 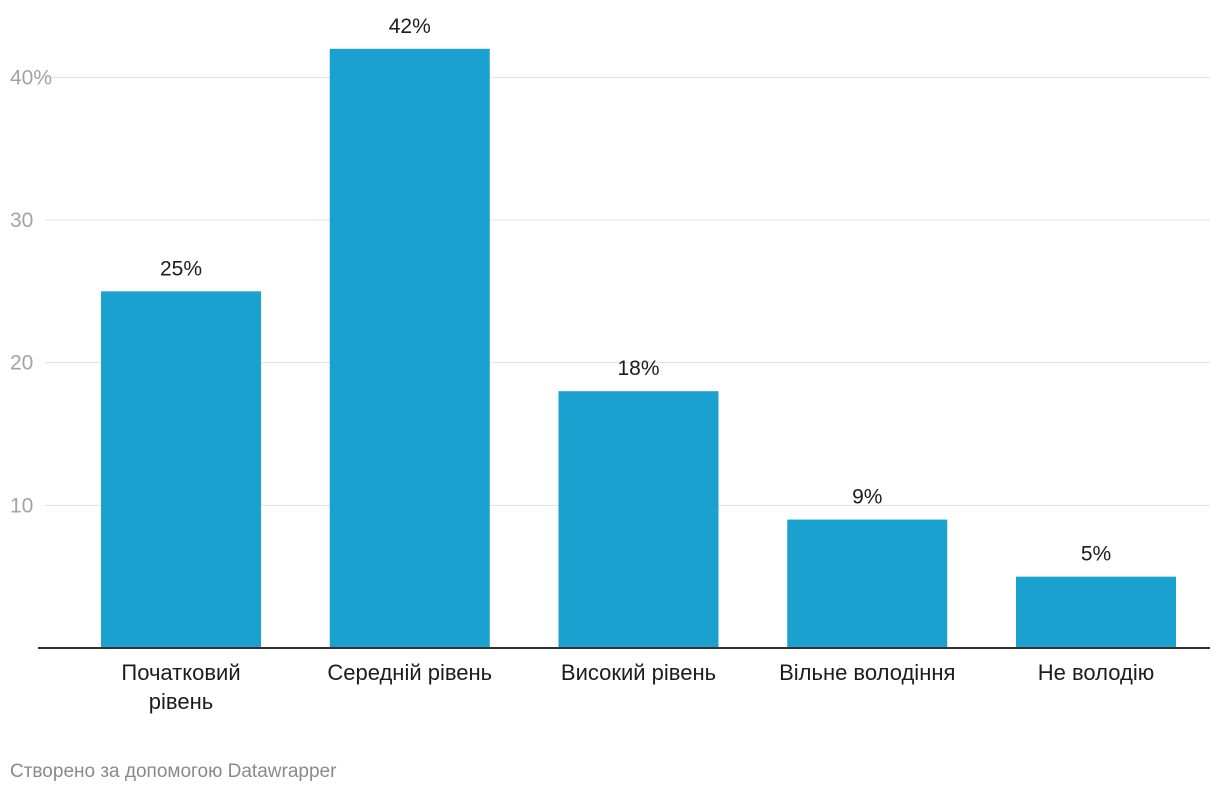 What do you see at coordinates (21, 505) in the screenshot?
I see `y-tick-label: 10` at bounding box center [21, 505].